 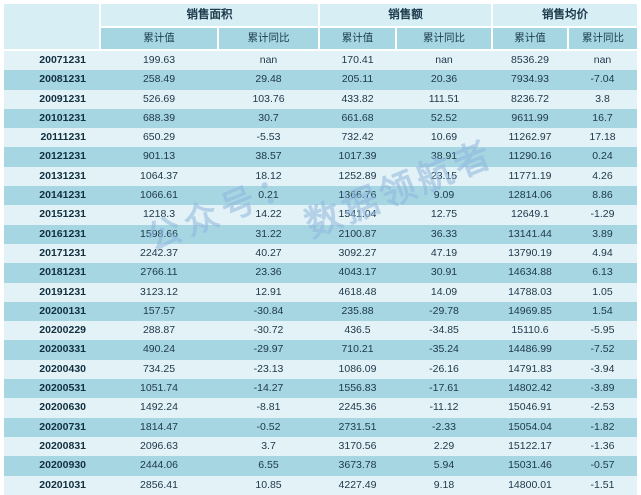 I want to click on table-cell: 8.86, so click(x=602, y=196).